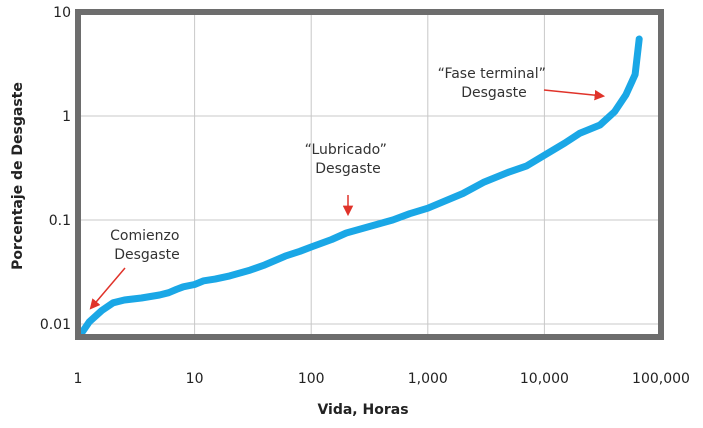  I want to click on svg-text: Comienzo Desgaste, so click(147, 245).